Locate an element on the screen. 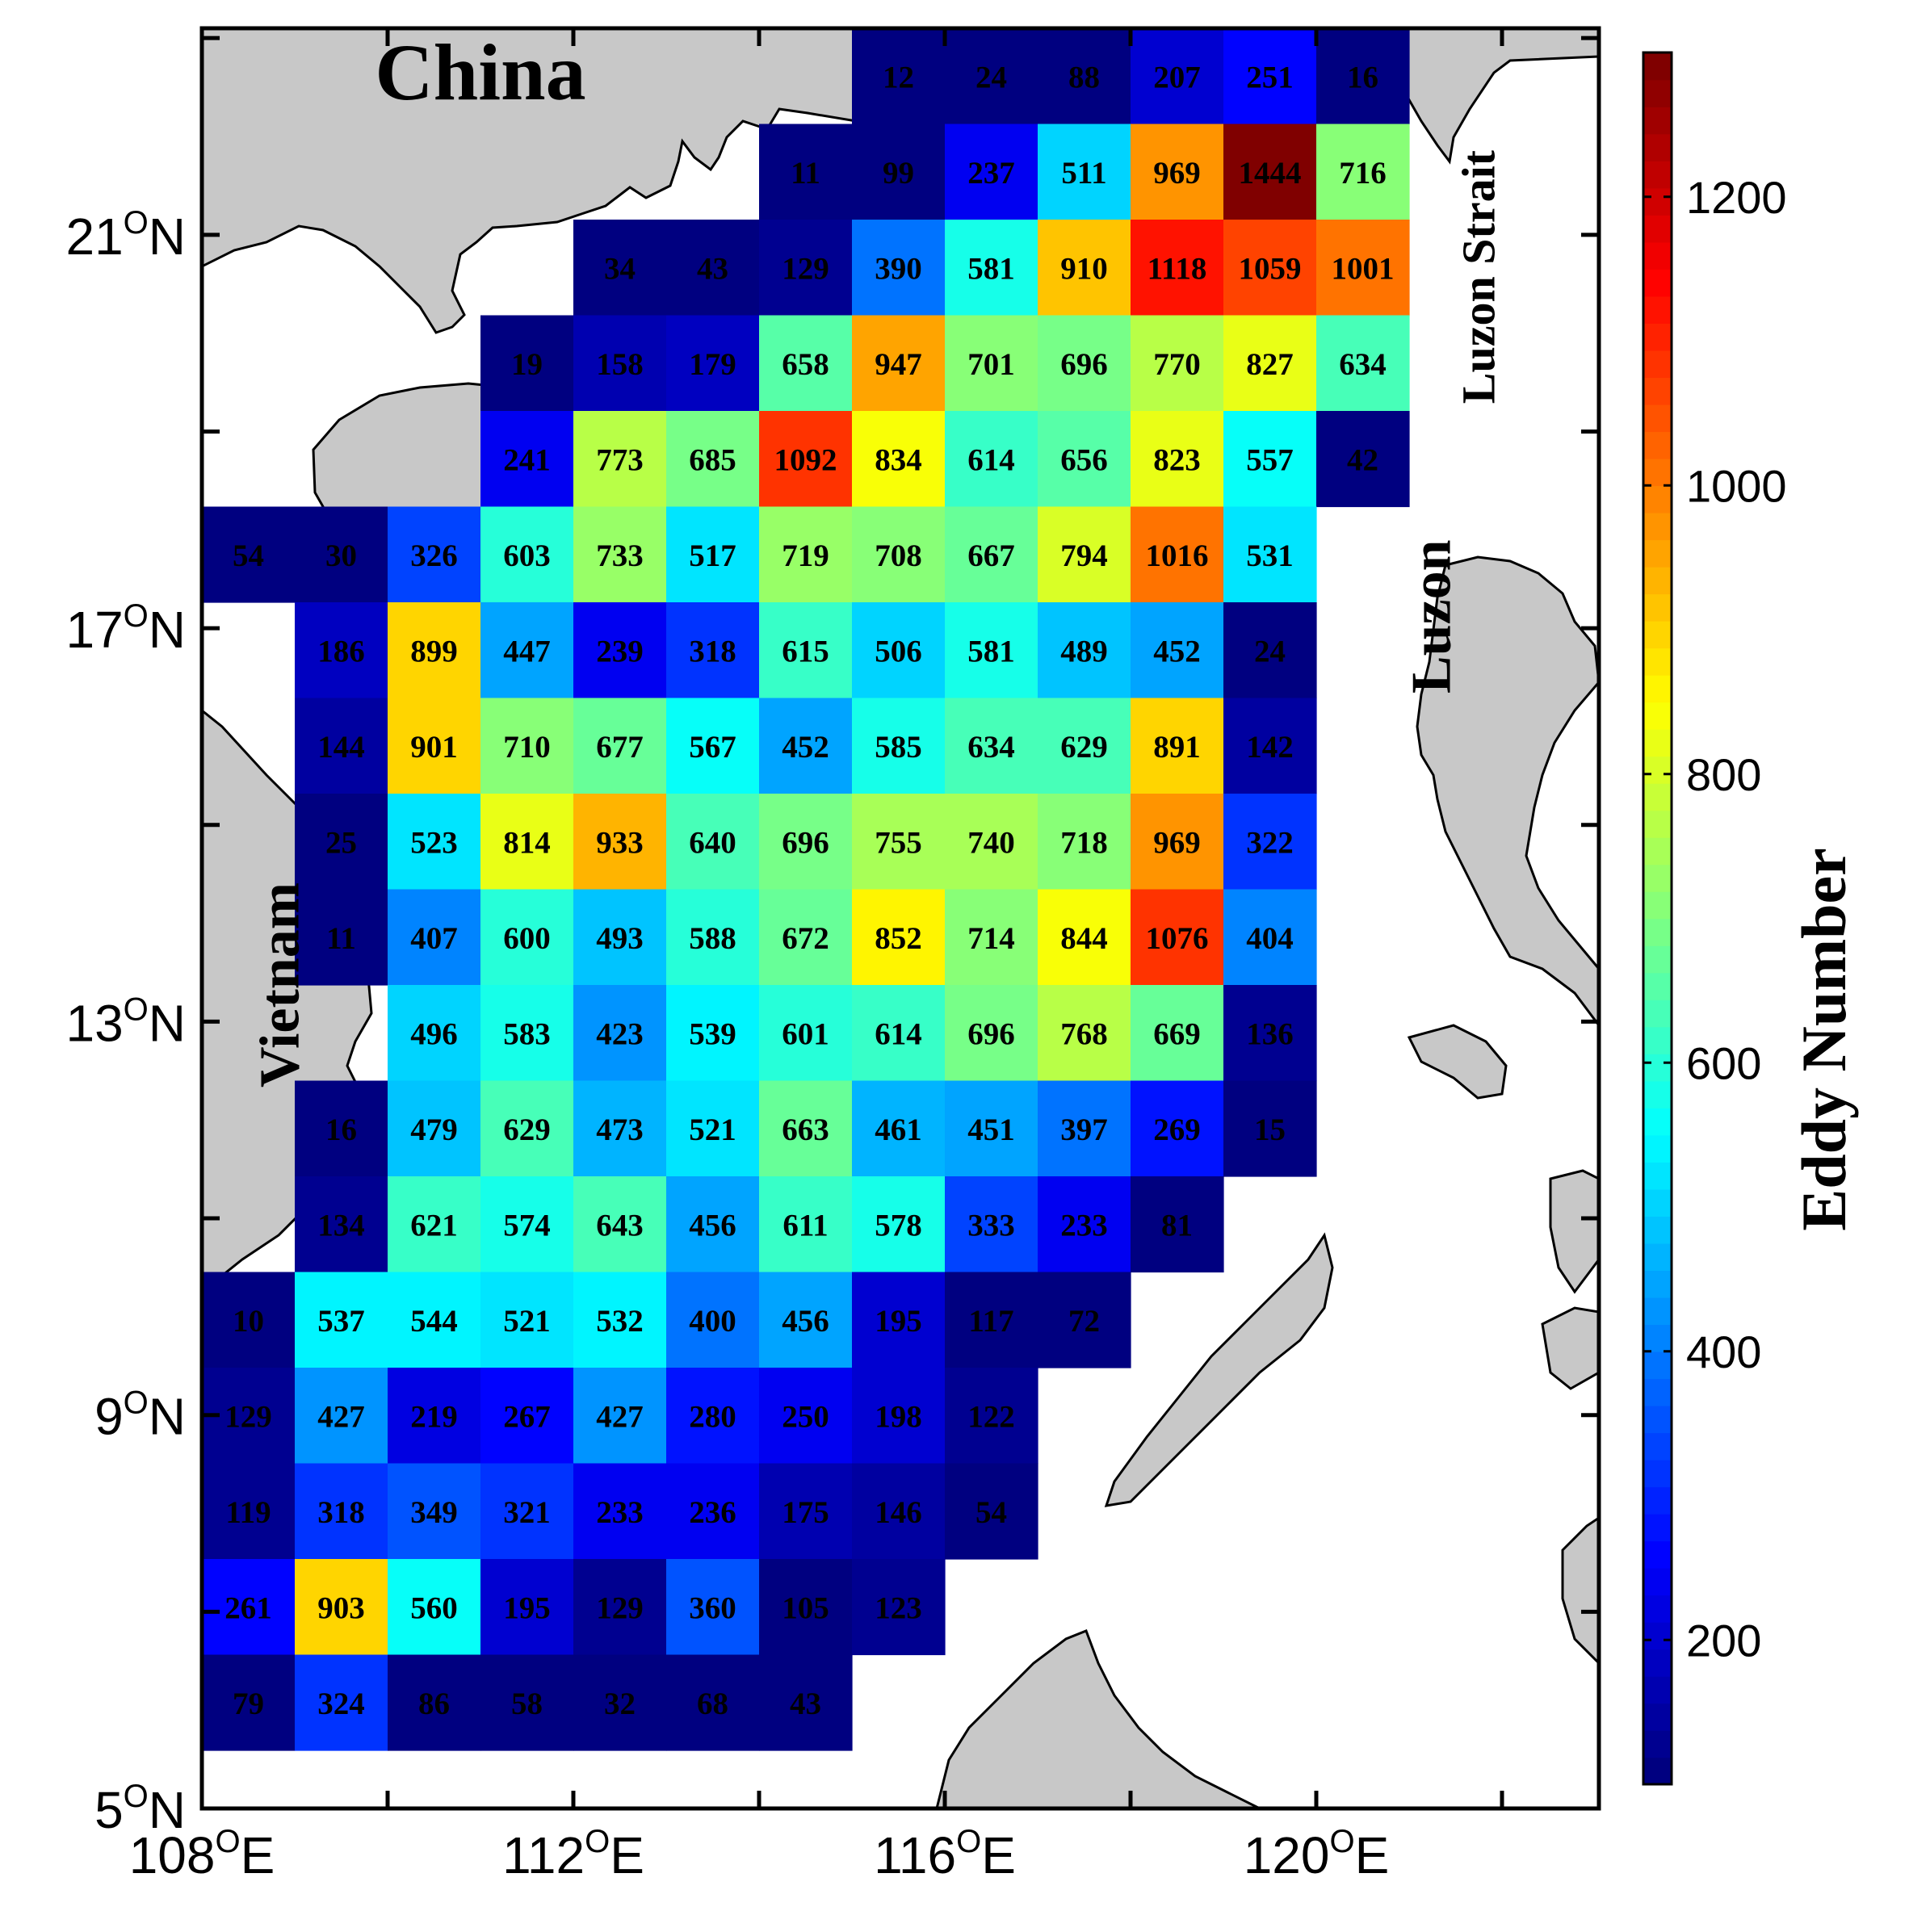 The image size is (1909, 1932). cell-value-label: 11 is located at coordinates (341, 938).